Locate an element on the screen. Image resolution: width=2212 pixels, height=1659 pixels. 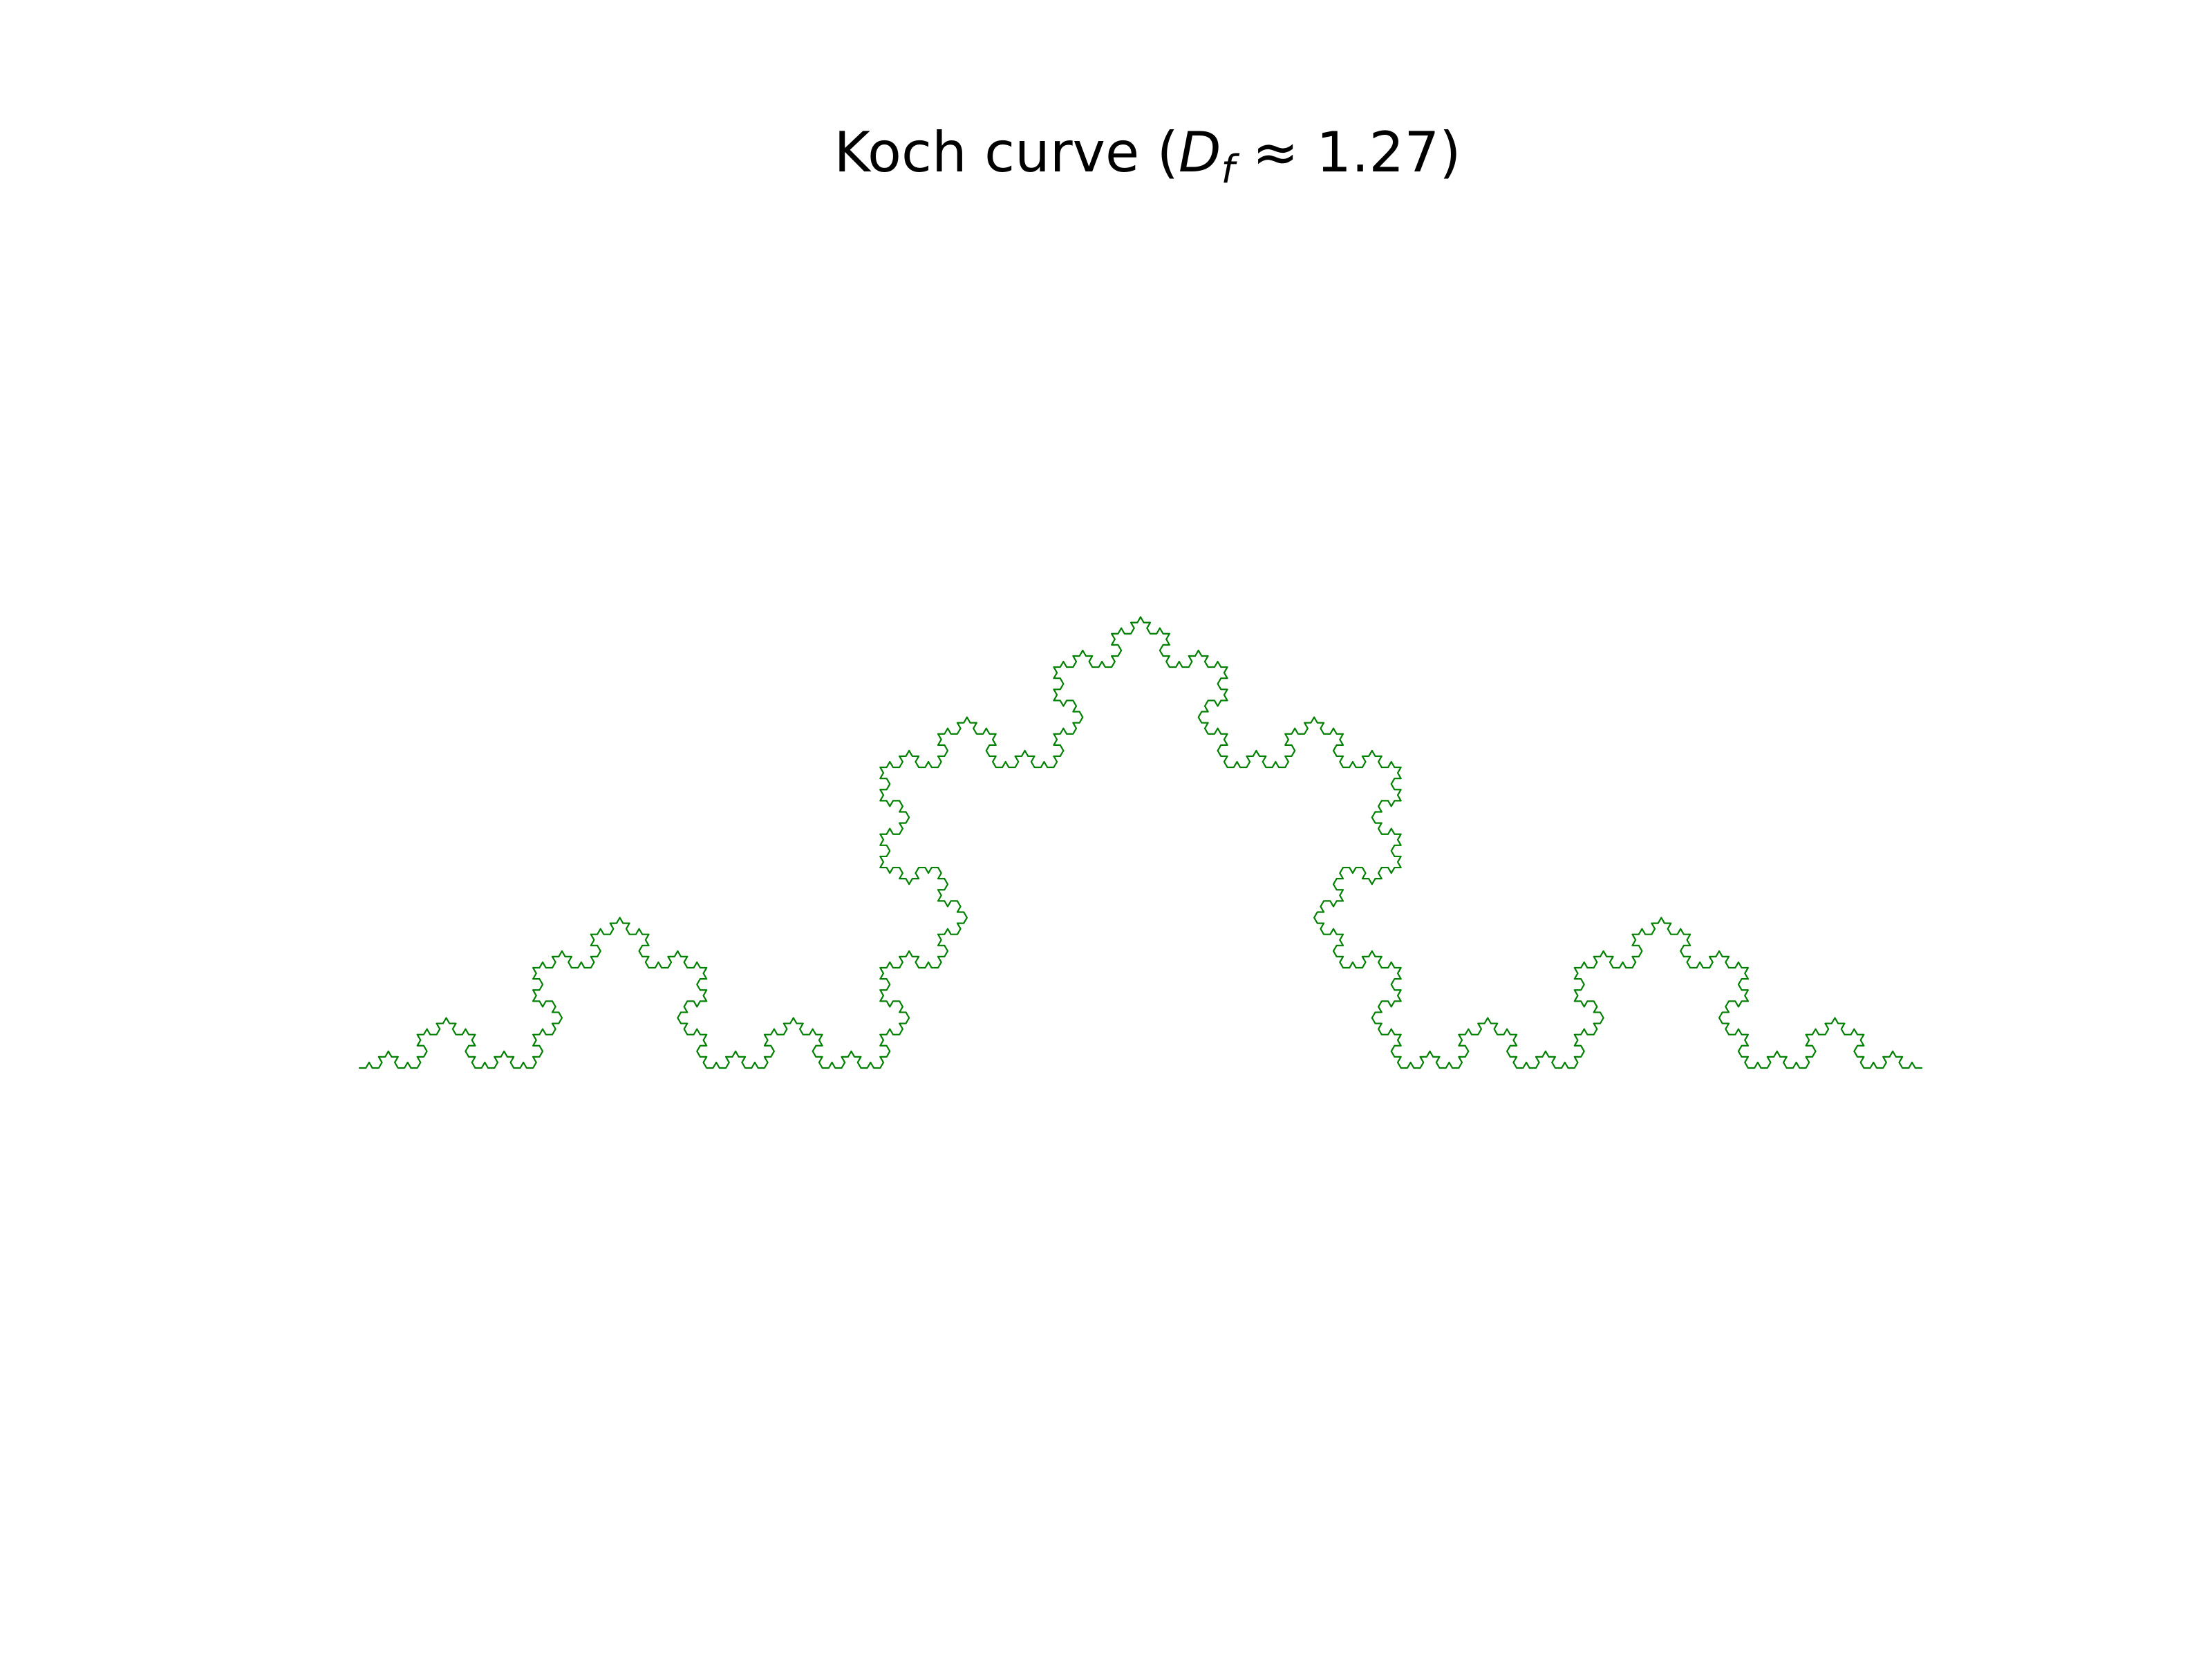
title-symbol-d: D is located at coordinates (1200, 152).